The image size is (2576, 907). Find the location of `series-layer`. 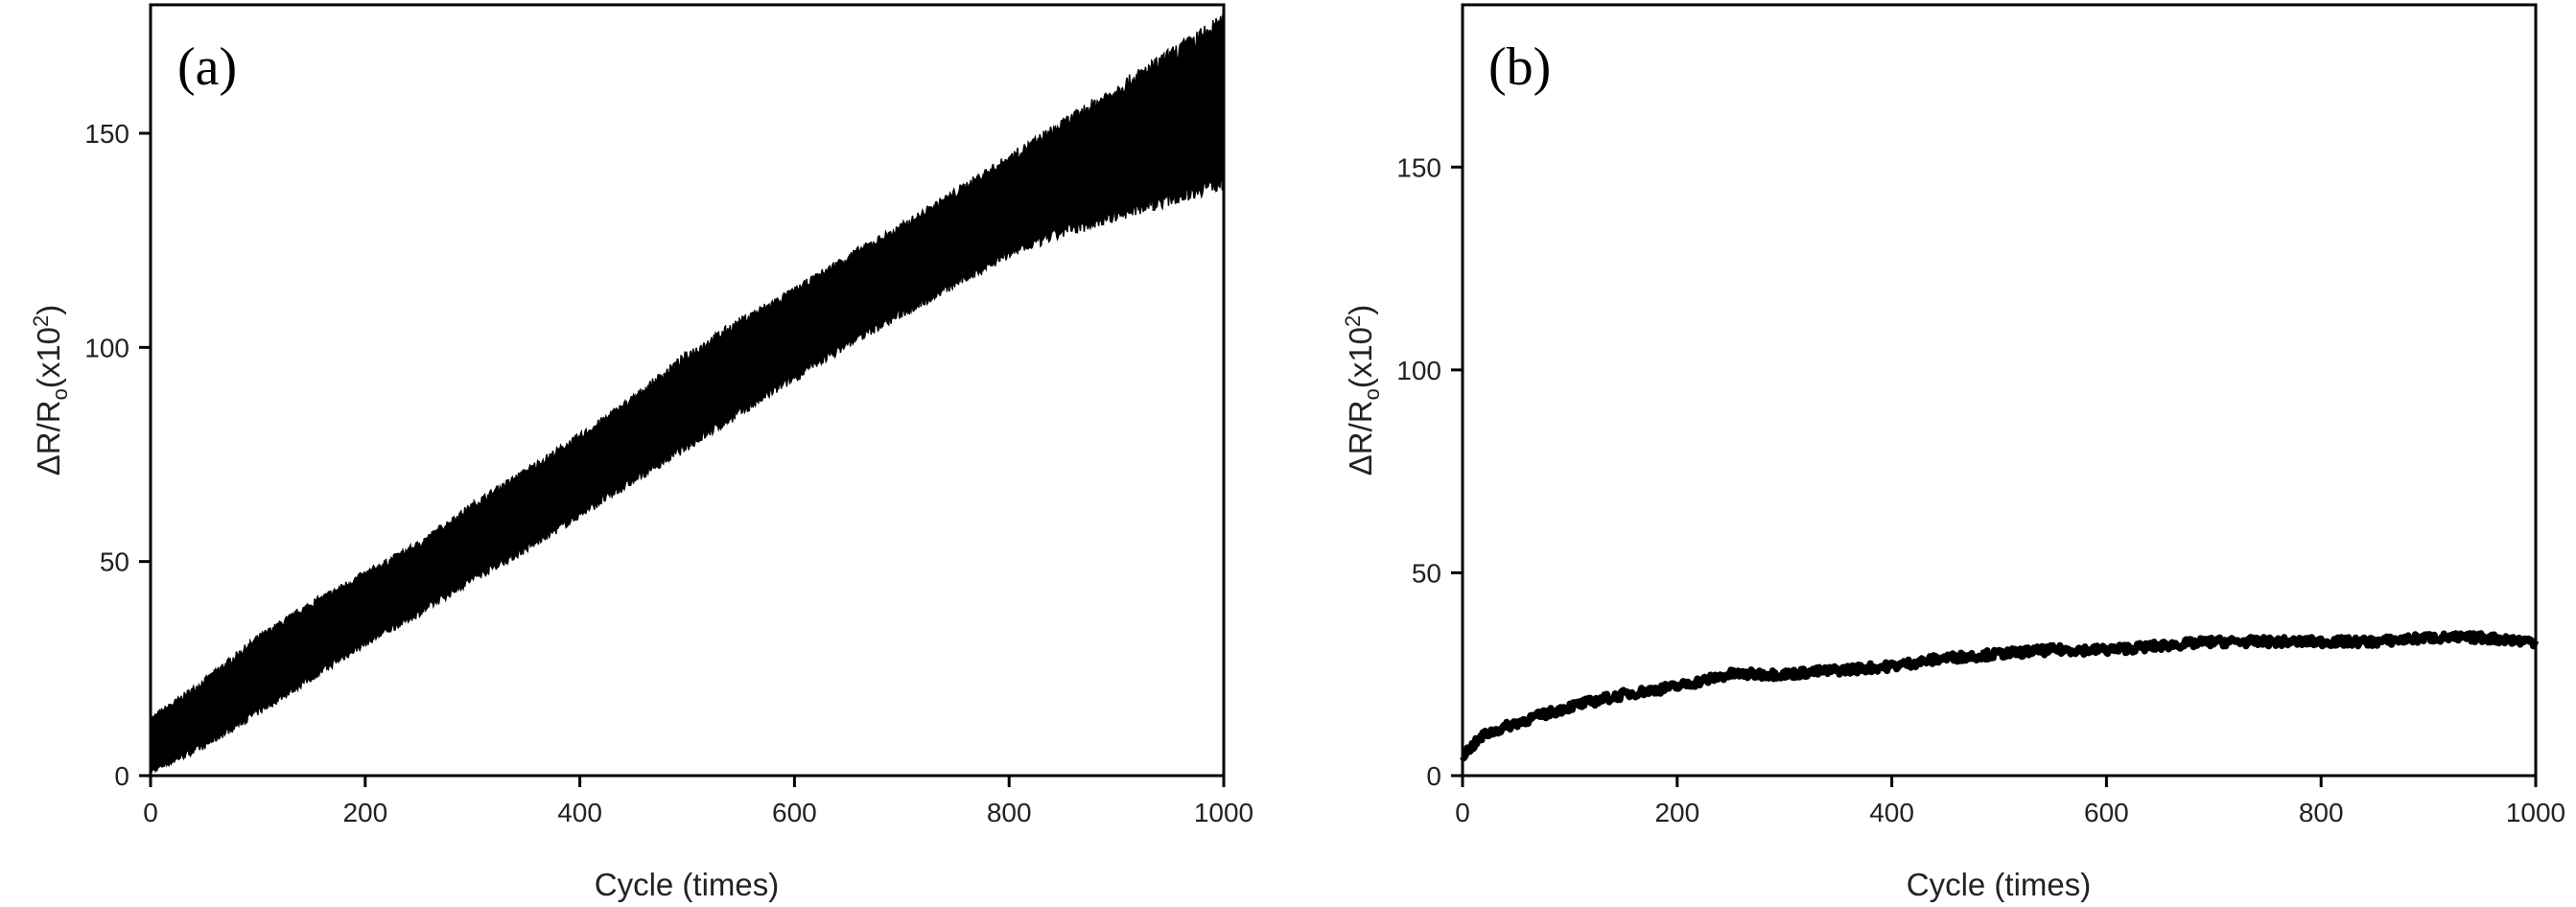

series-layer is located at coordinates (2000, 696).